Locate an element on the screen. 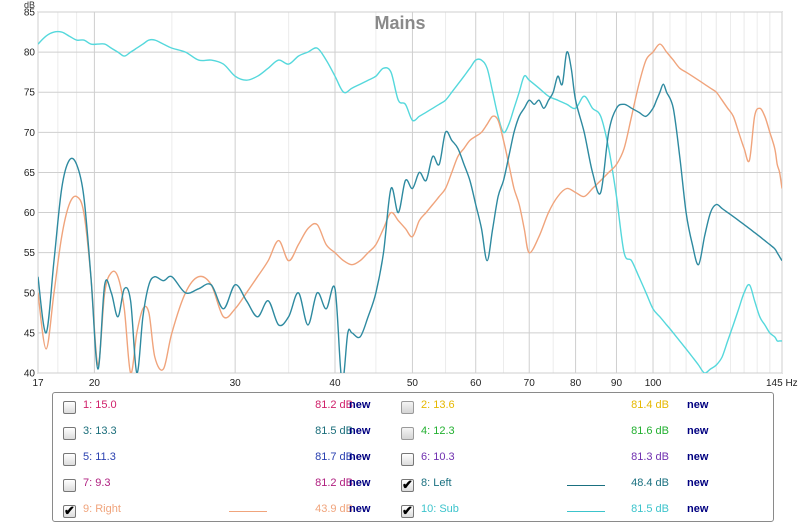  x-tick-label: 90 is located at coordinates (617, 383).